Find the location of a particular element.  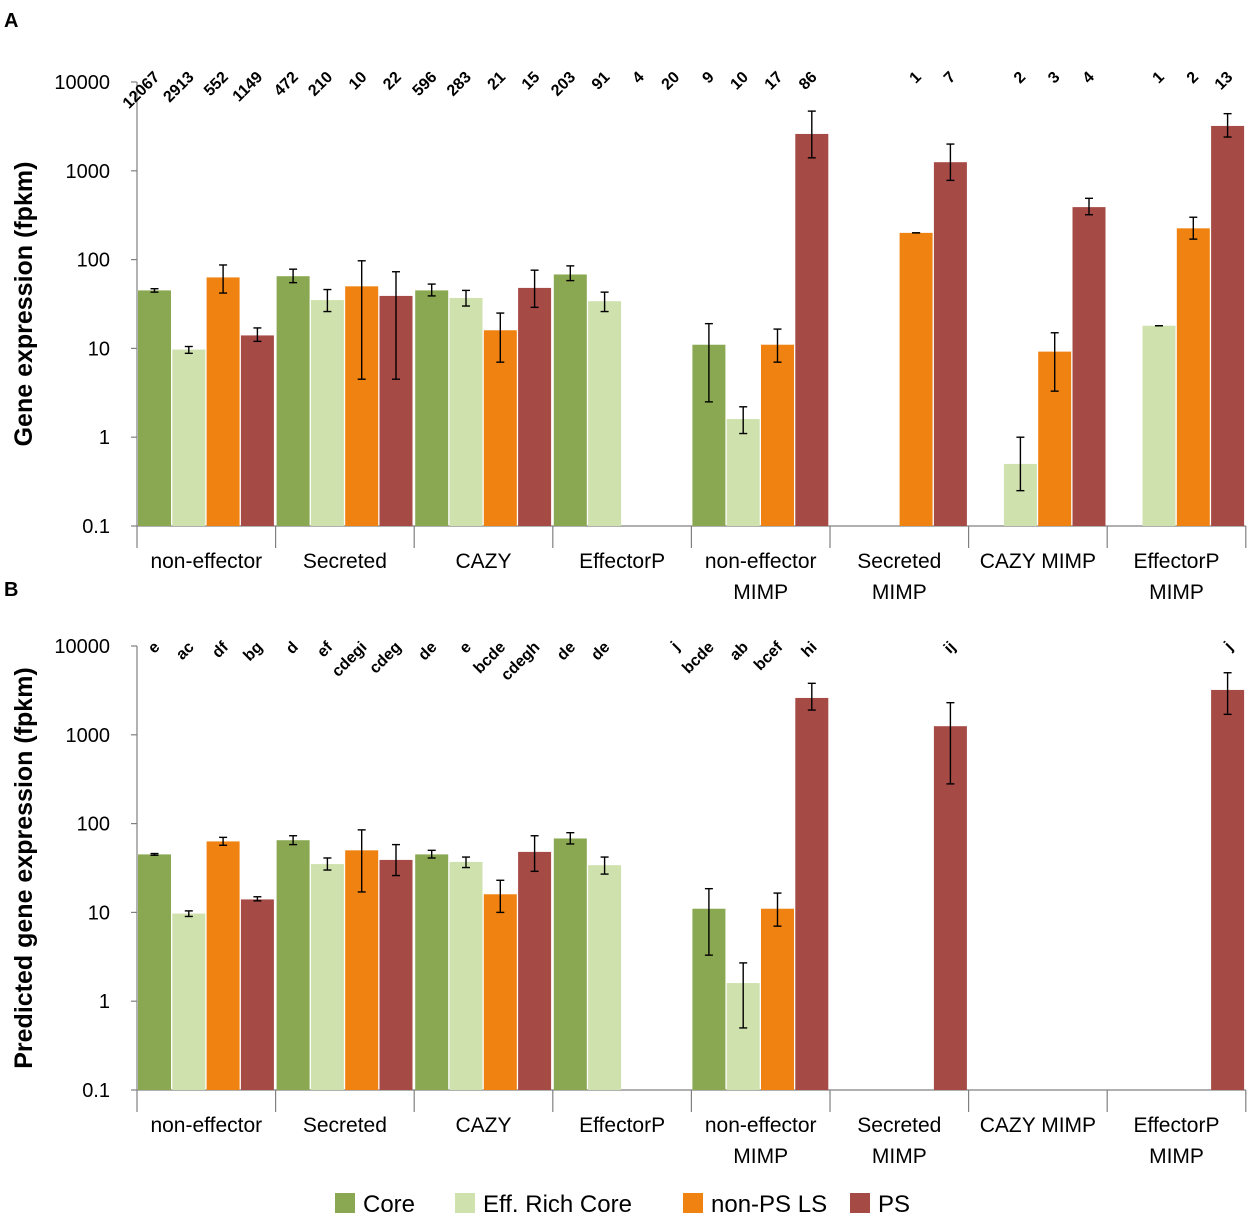

bar-annotation: 20 is located at coordinates (671, 81).